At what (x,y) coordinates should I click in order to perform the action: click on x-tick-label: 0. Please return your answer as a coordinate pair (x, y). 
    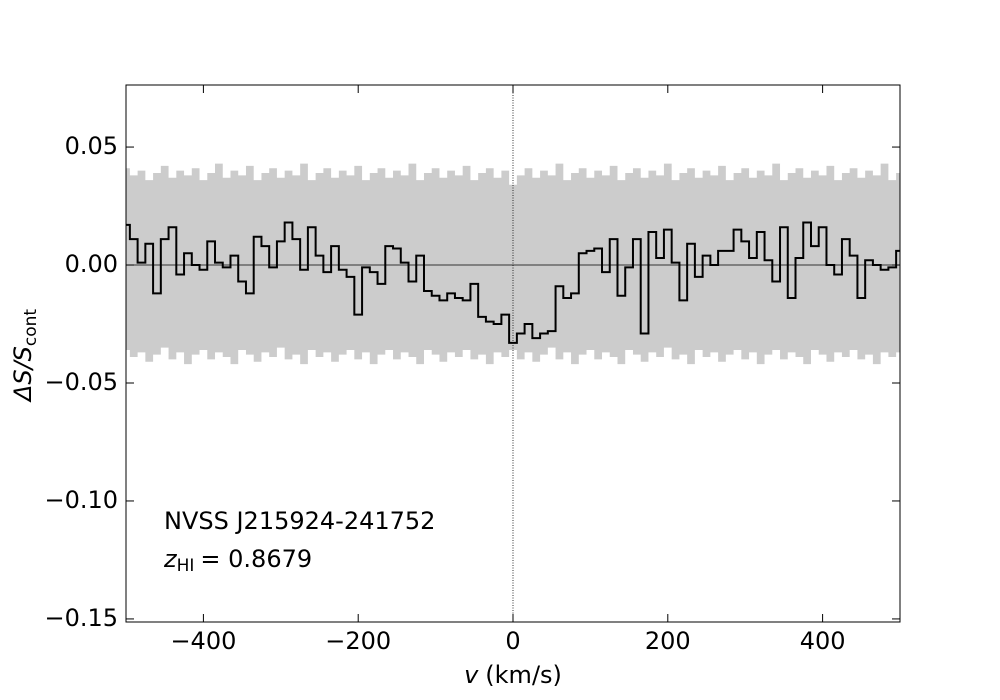
    Looking at the image, I should click on (512, 641).